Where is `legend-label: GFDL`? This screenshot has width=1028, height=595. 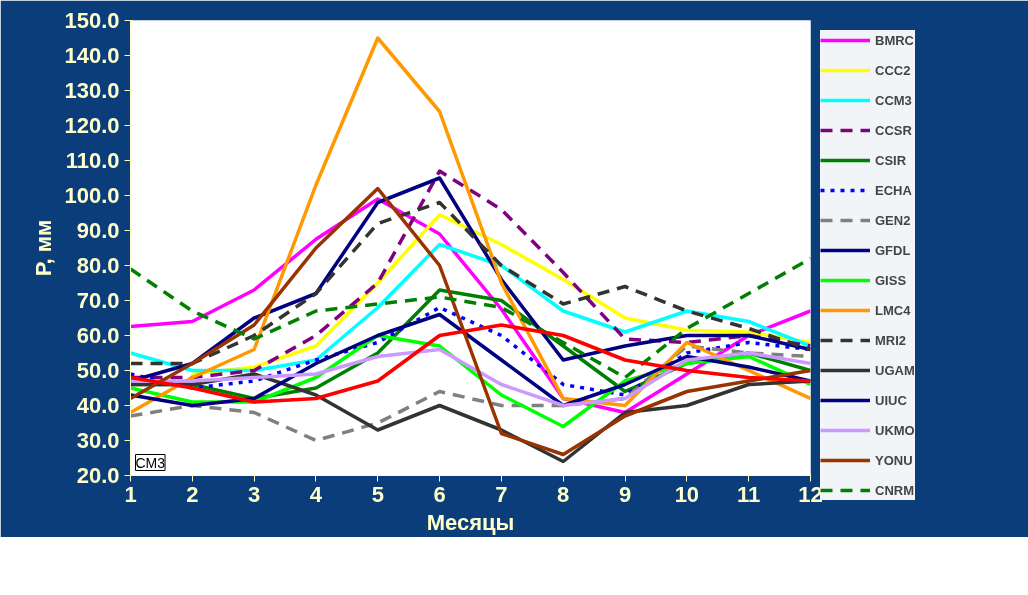
legend-label: GFDL is located at coordinates (893, 250).